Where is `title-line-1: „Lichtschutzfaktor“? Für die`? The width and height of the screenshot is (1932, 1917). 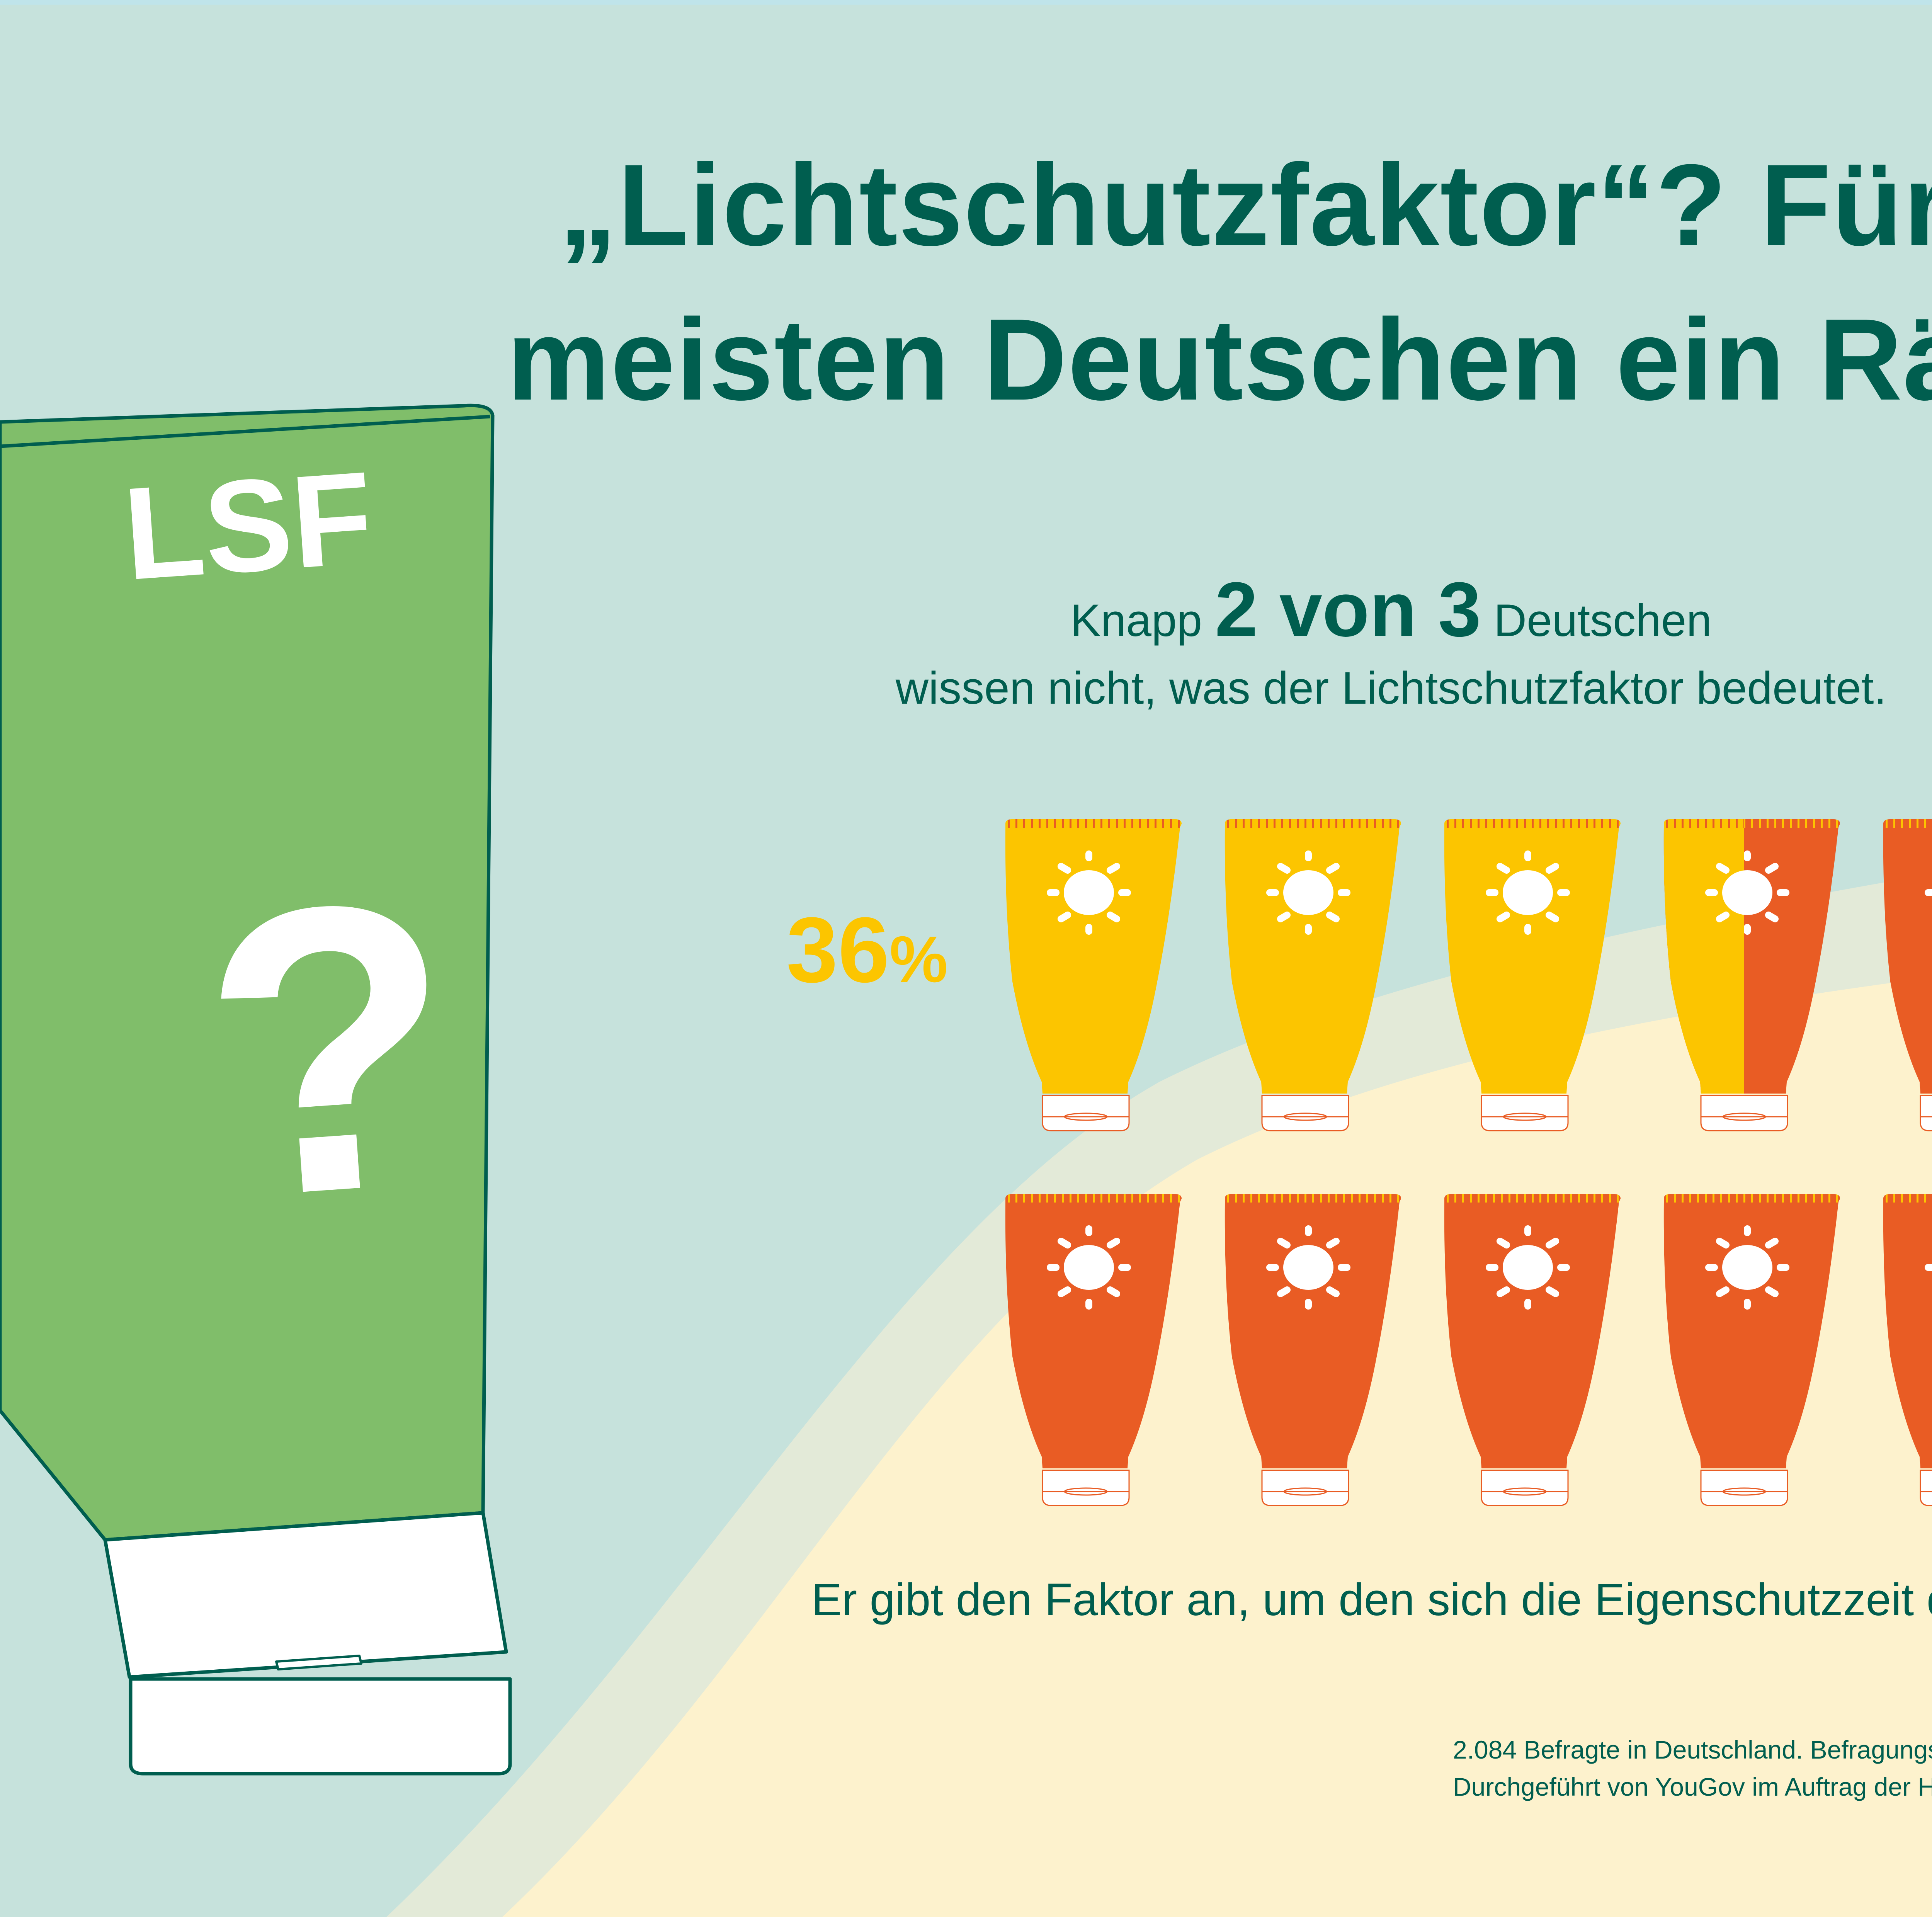
title-line-1: „Lichtschutzfaktor“? Für die is located at coordinates (1246, 205).